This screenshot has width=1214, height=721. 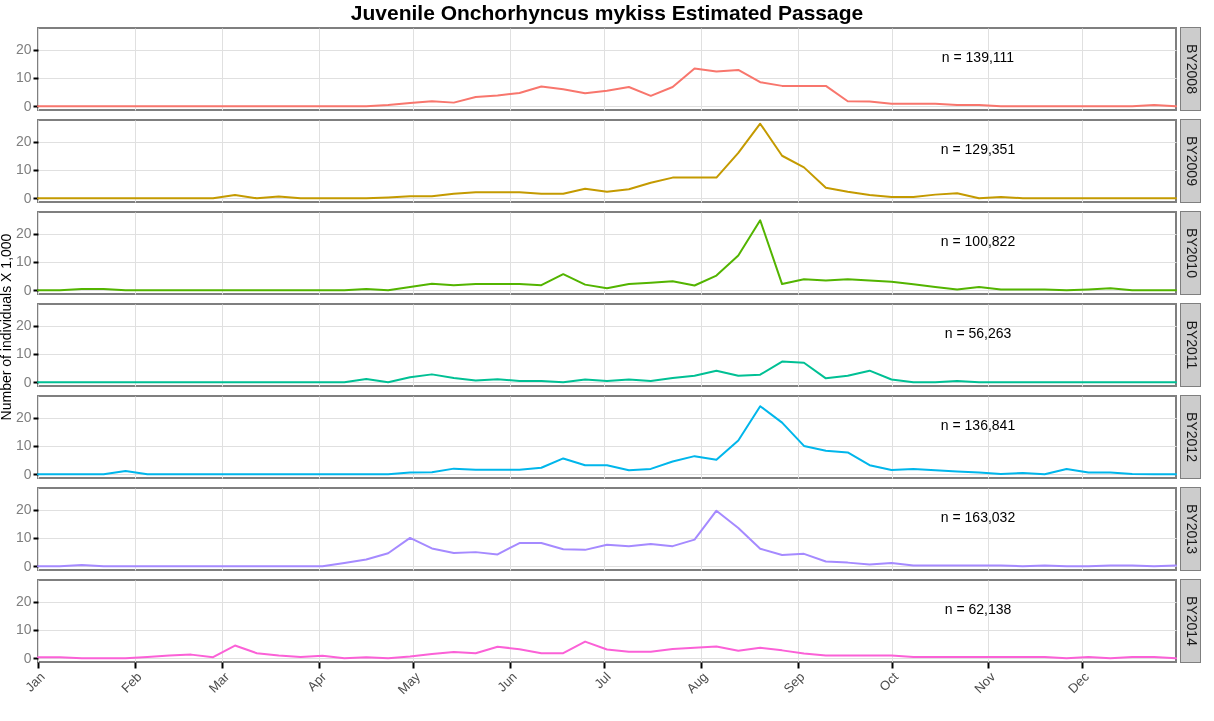 What do you see at coordinates (131, 682) in the screenshot?
I see `x-tick-label: Feb` at bounding box center [131, 682].